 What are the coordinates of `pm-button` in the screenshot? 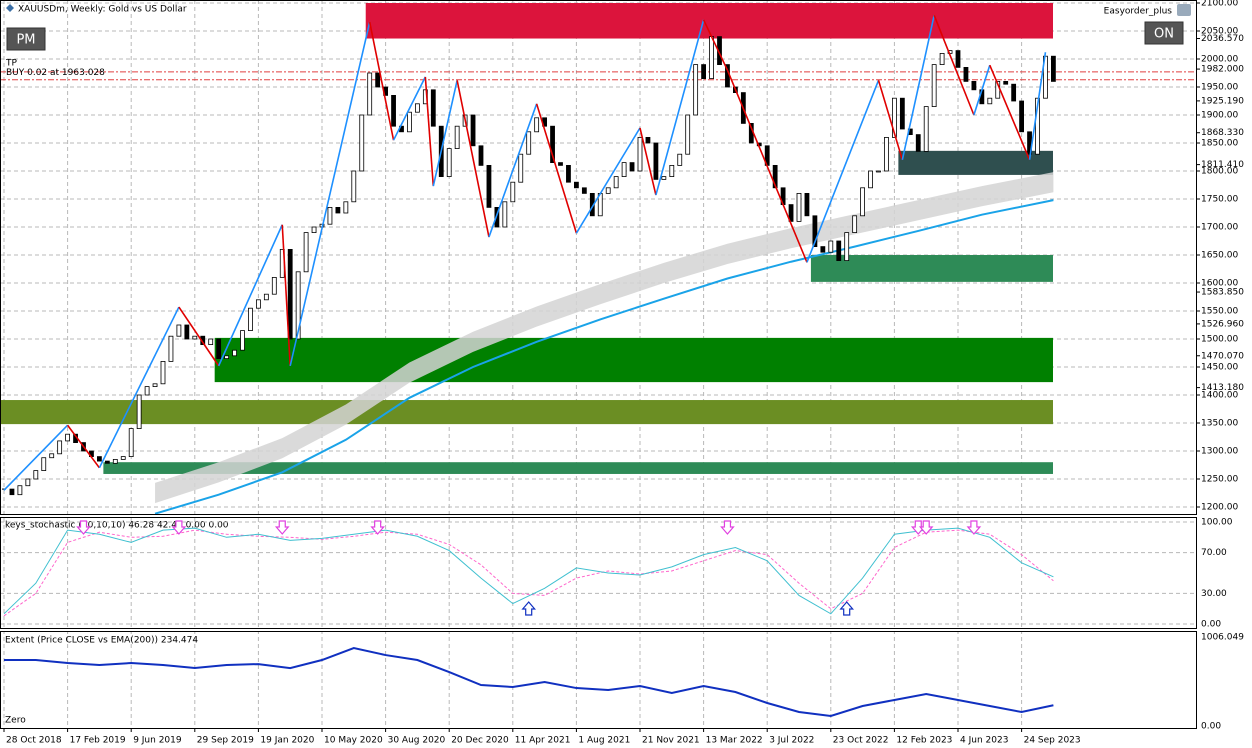 It's located at (26, 39).